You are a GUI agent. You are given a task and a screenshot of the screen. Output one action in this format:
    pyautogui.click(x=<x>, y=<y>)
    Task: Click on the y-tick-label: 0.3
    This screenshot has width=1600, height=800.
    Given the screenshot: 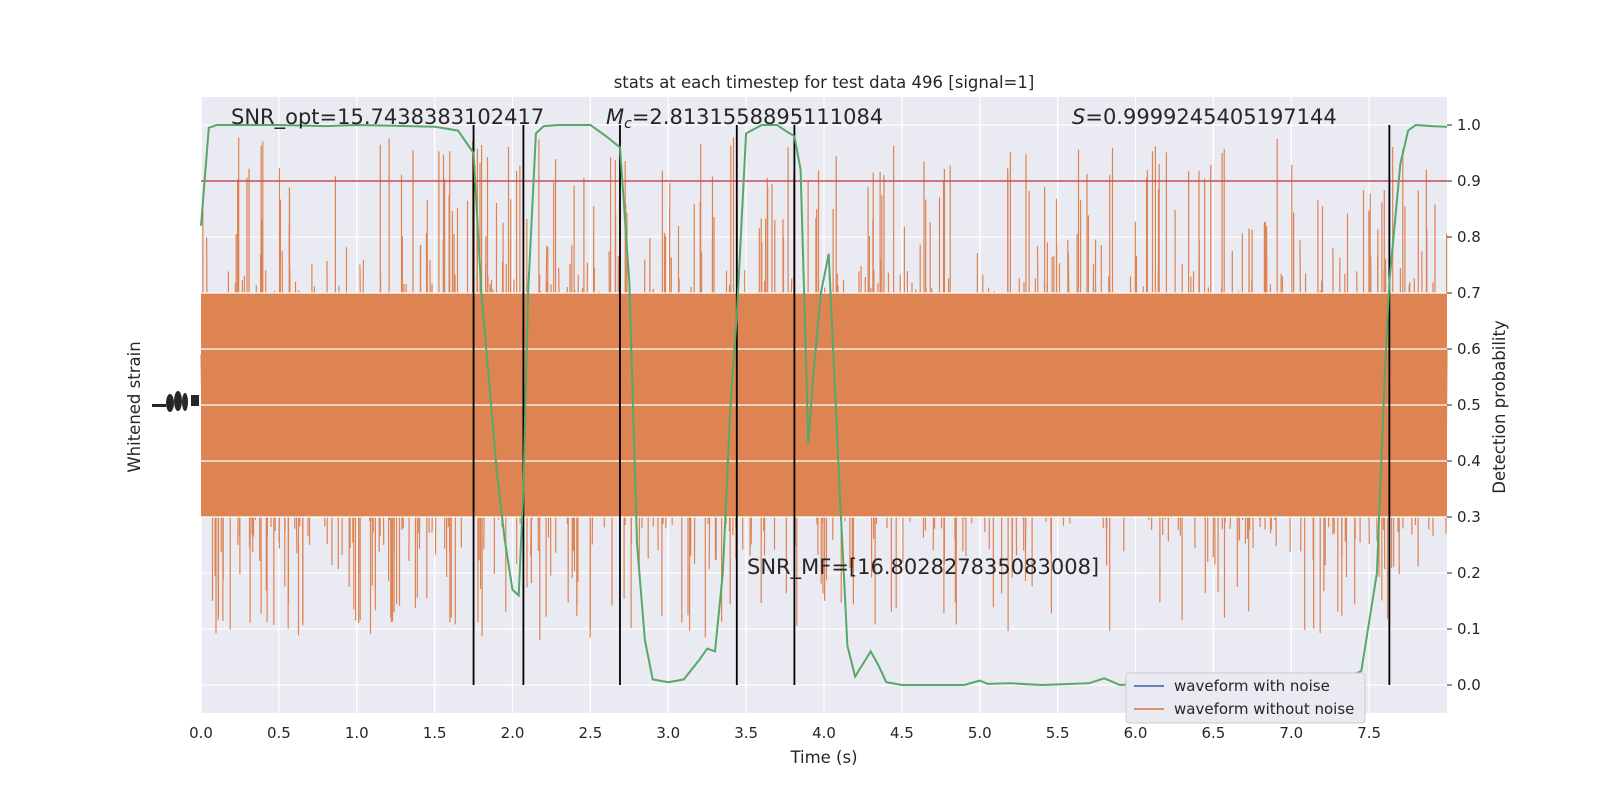 What is the action you would take?
    pyautogui.click(x=1469, y=517)
    